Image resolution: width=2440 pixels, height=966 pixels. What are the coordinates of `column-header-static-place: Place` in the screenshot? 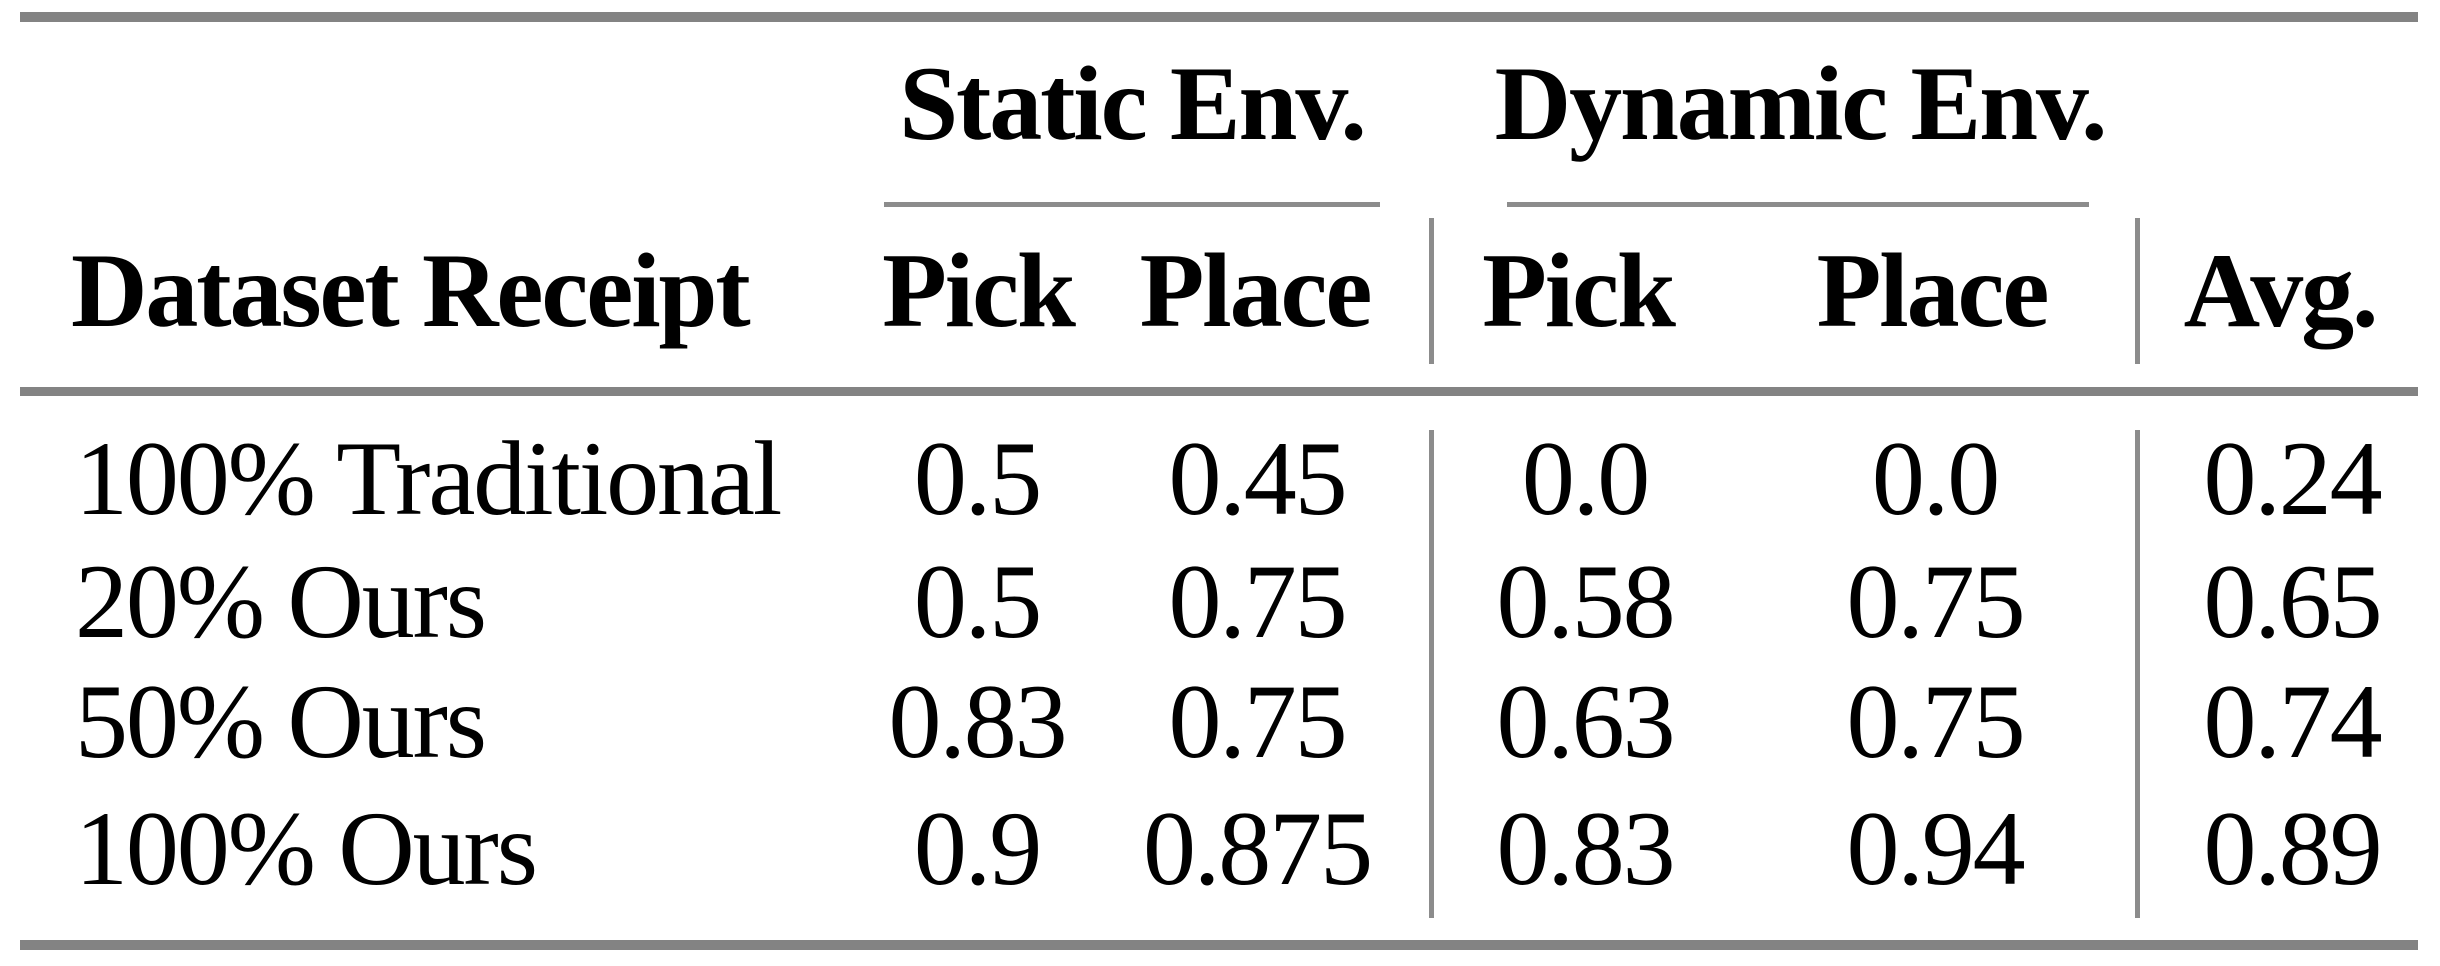 It's located at (1256, 290).